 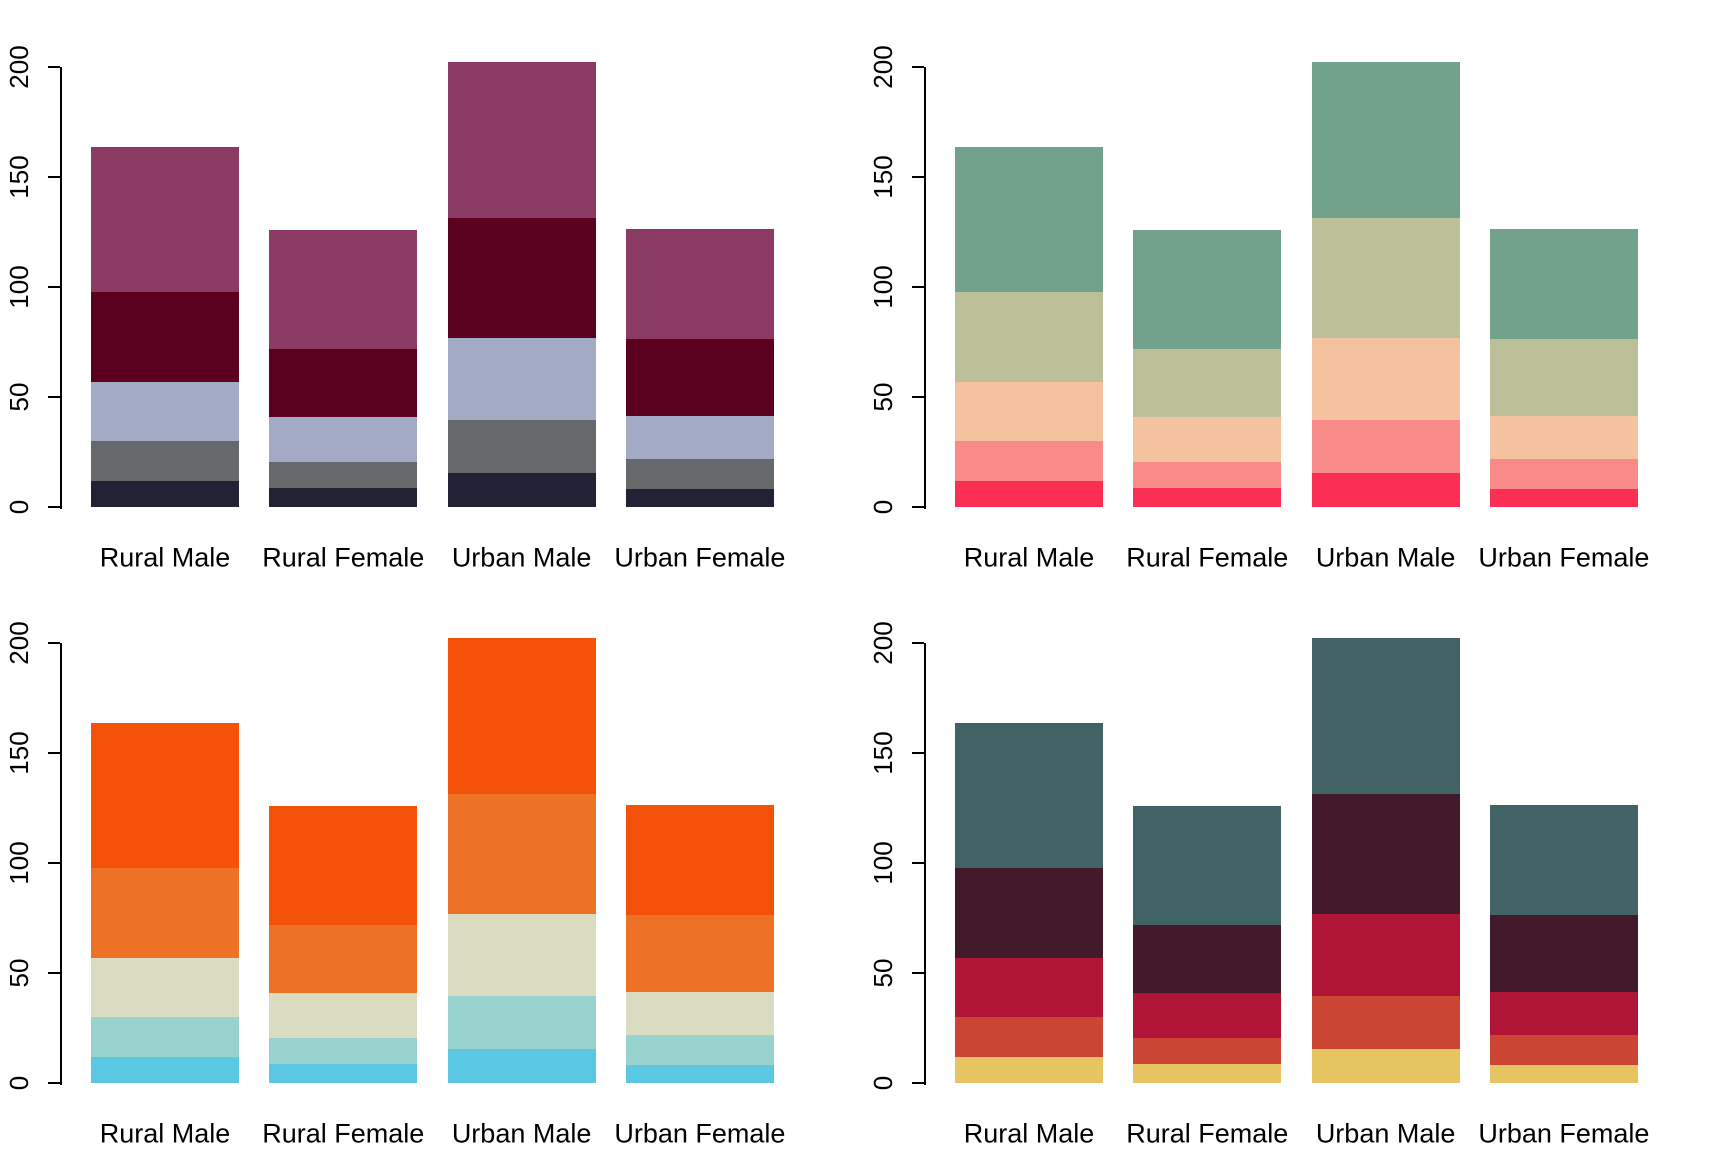 I want to click on x-category-label-rural-female: Rural Female, so click(x=1207, y=557).